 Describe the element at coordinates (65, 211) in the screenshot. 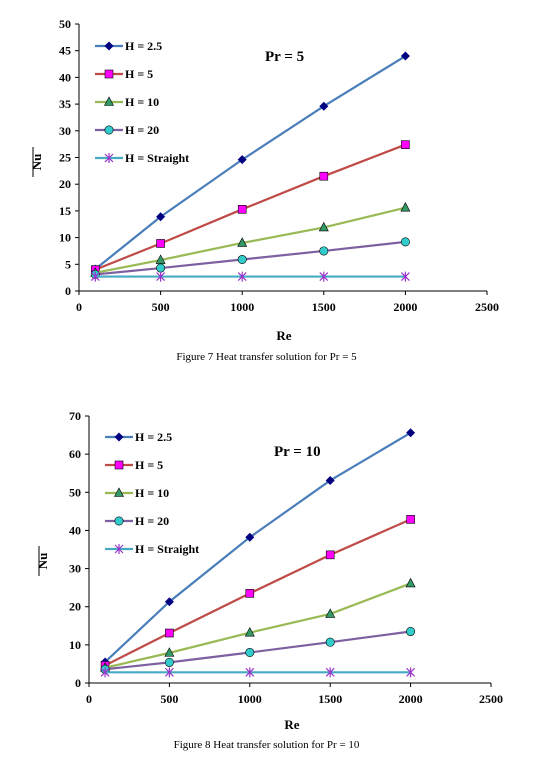

I see `y-tick-label: 15` at that location.